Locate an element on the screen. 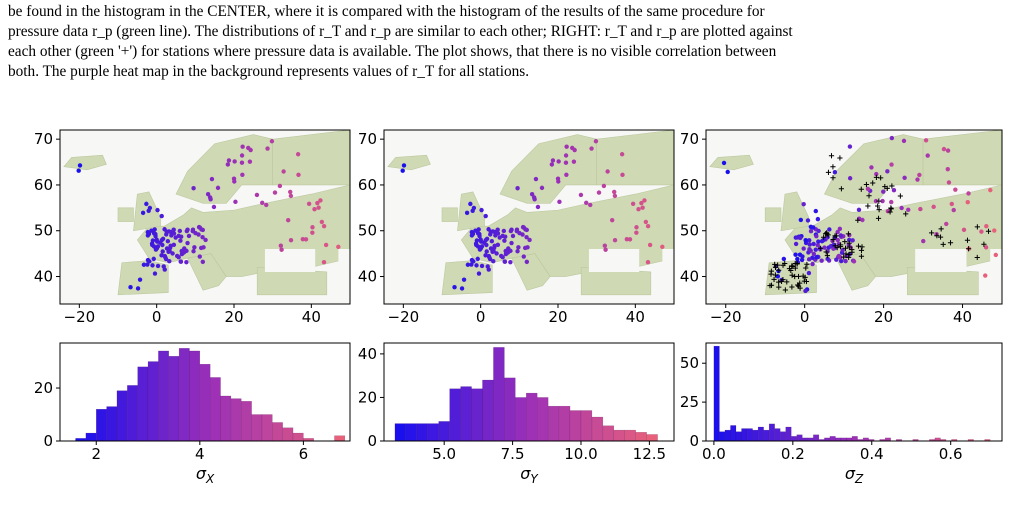 This screenshot has height=530, width=1029. y-tick-label: 50 is located at coordinates (367, 231).